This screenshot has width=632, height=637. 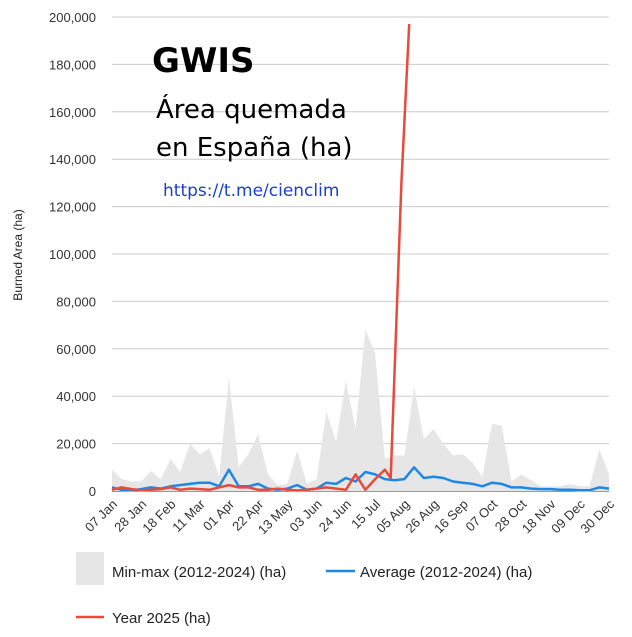 I want to click on y-tick-label: 20,000, so click(x=76, y=444).